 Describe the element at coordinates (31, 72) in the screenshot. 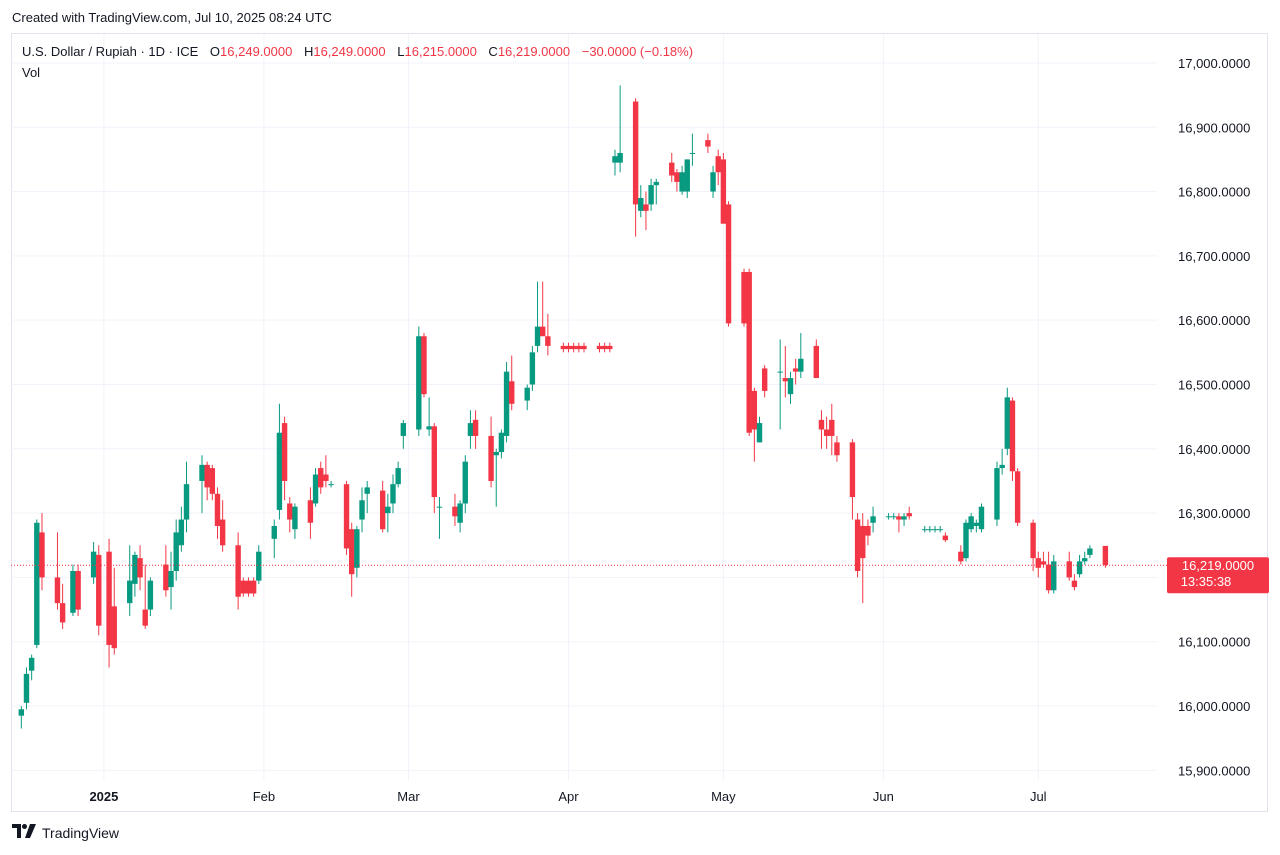

I see `volume-indicator-label: Vol` at that location.